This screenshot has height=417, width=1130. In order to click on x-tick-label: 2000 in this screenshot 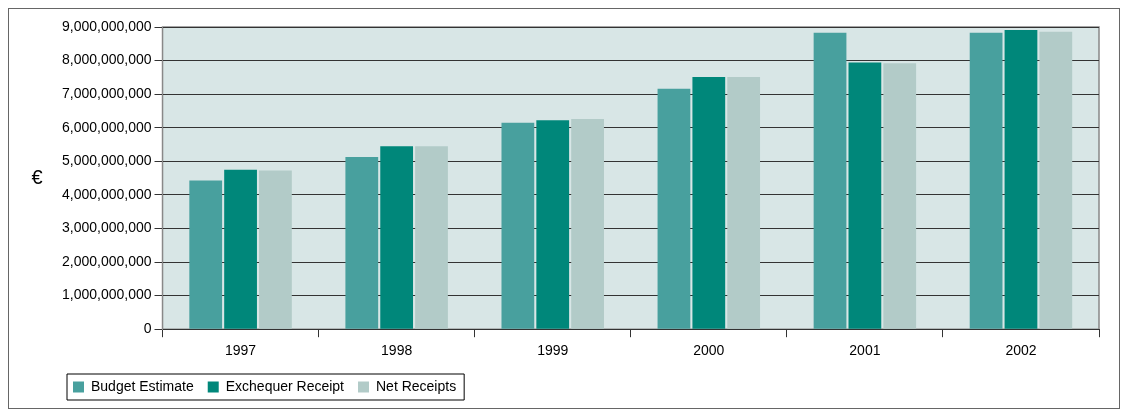, I will do `click(709, 350)`.